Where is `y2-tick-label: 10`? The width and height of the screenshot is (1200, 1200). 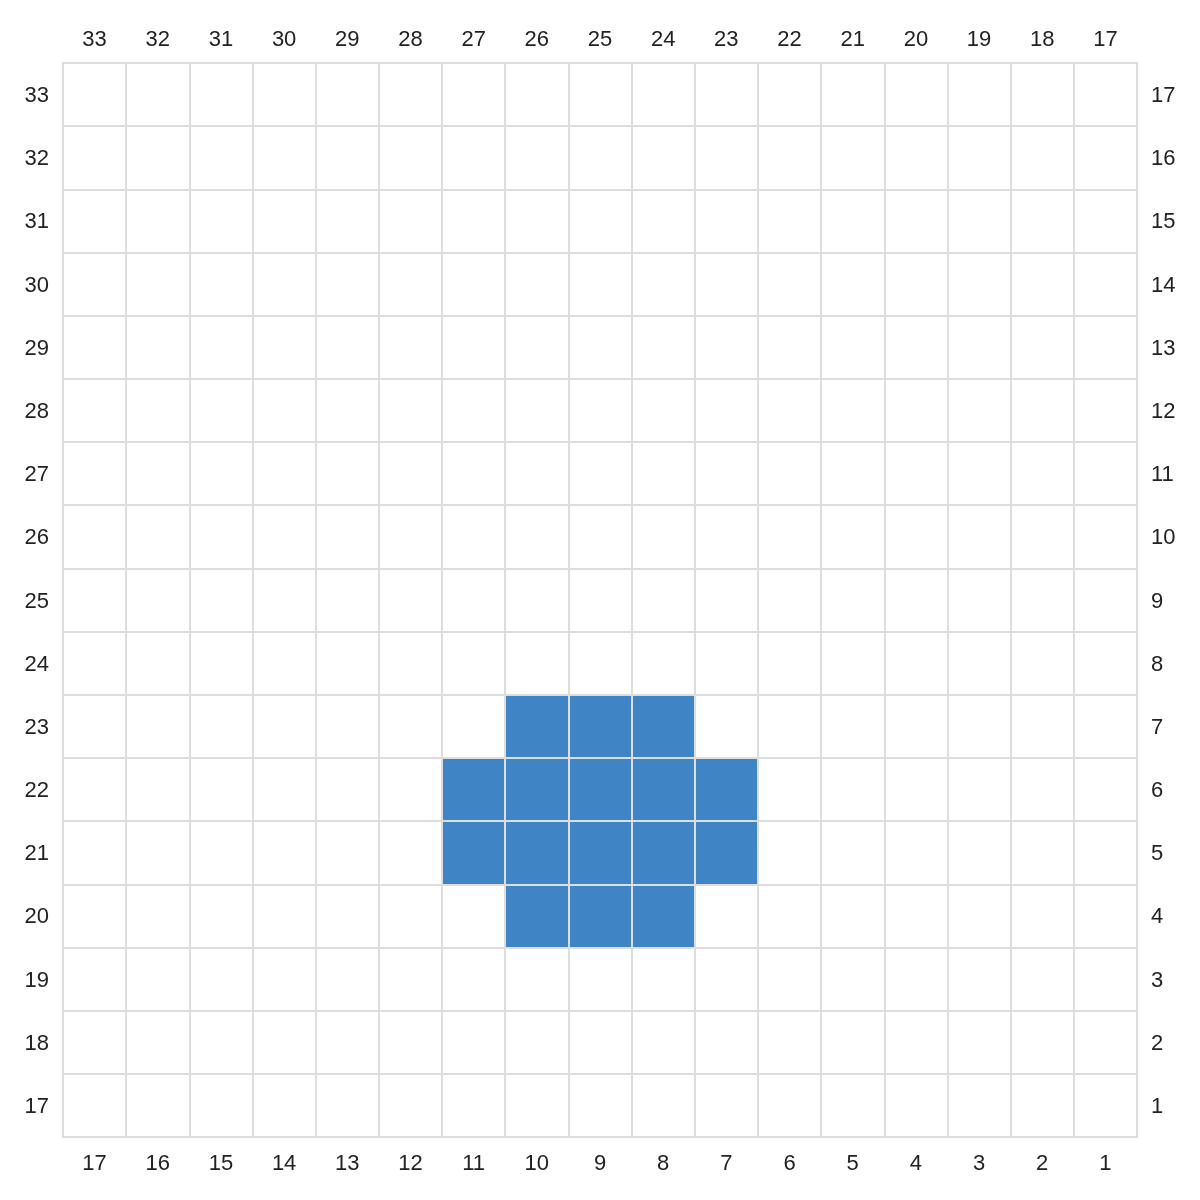 y2-tick-label: 10 is located at coordinates (1163, 537).